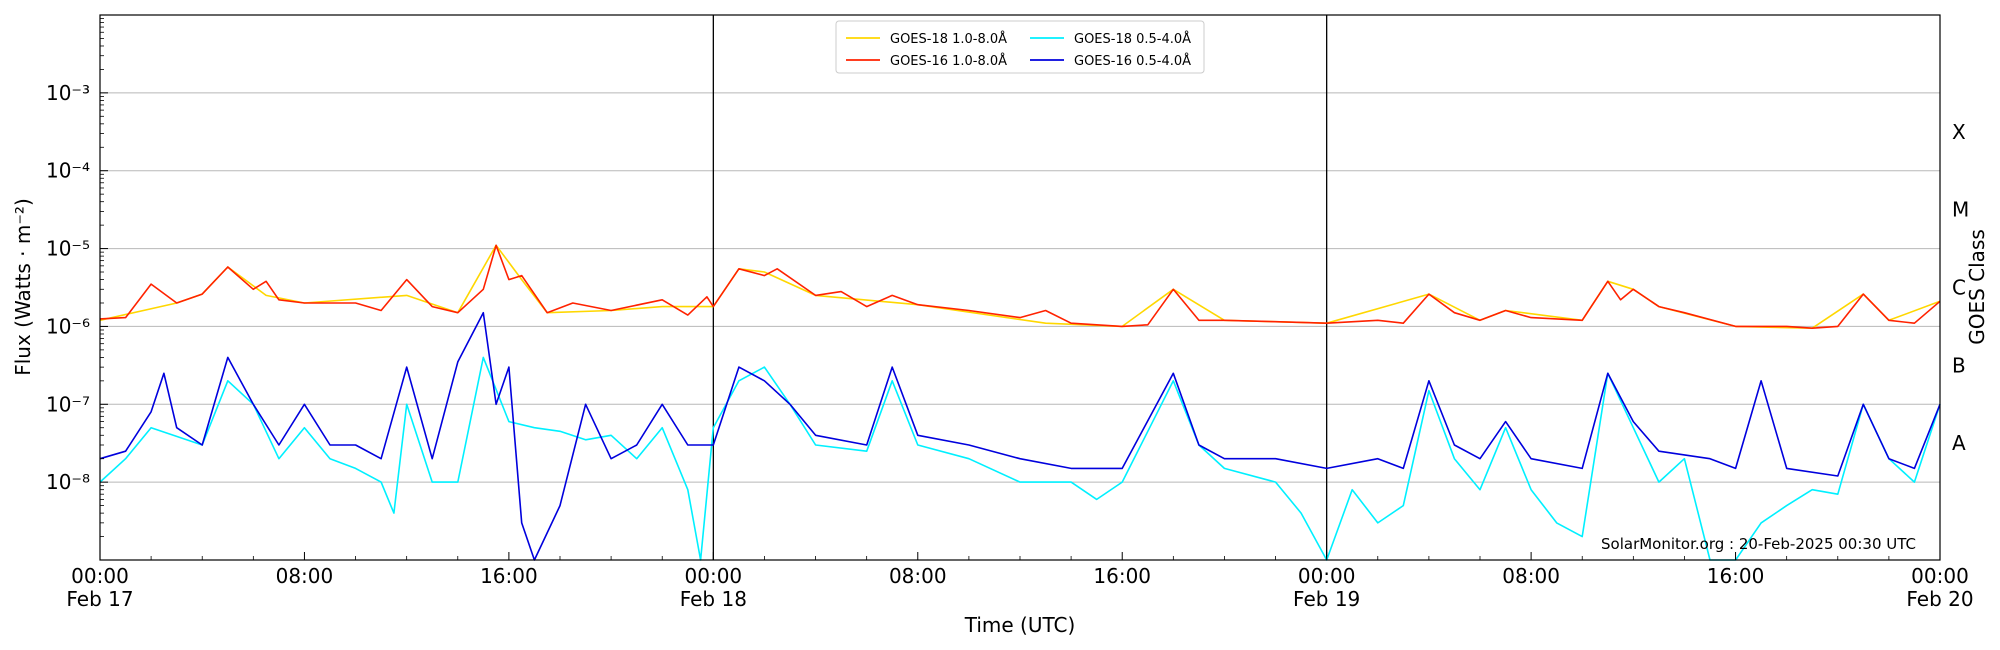 This screenshot has height=650, width=2000. Describe the element at coordinates (1132, 61) in the screenshot. I see `legend-label: GOES-16 0.5-4.0Å` at that location.